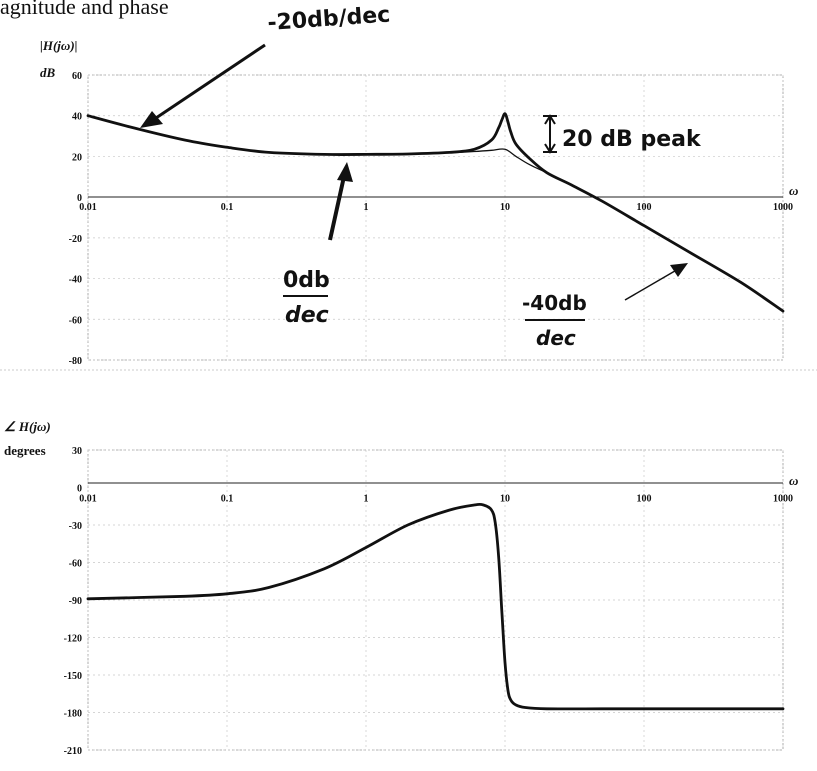  What do you see at coordinates (59, 45) in the screenshot?
I see `magnitude-y-label: |H(jω)|` at bounding box center [59, 45].